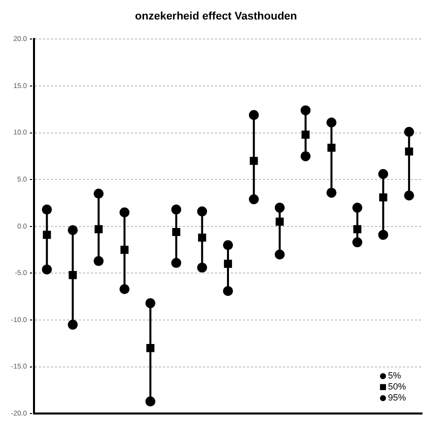  I want to click on chart-title: onzekerheid effect Vasthouden, so click(216, 16).